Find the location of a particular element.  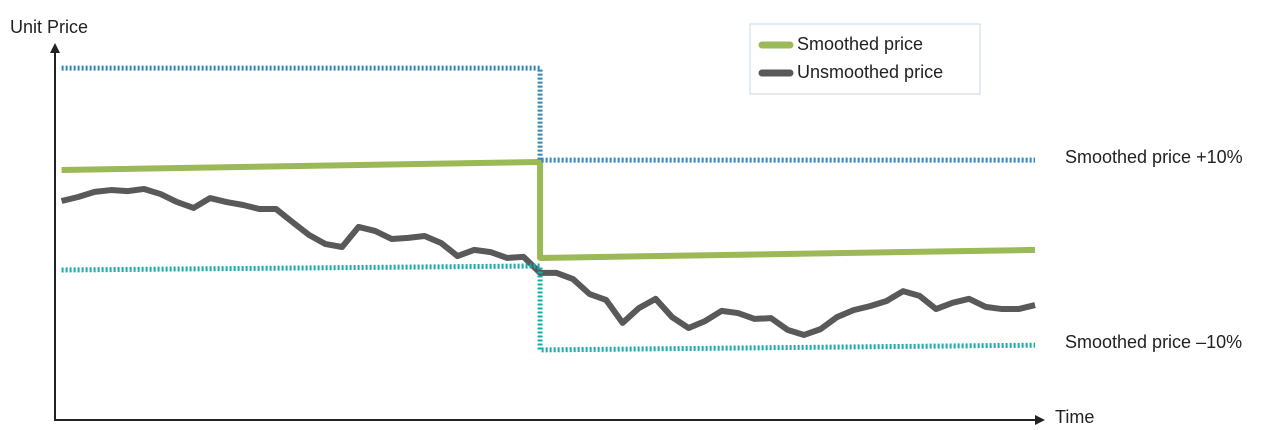

legend-label: Unsmoothed price is located at coordinates (870, 72).